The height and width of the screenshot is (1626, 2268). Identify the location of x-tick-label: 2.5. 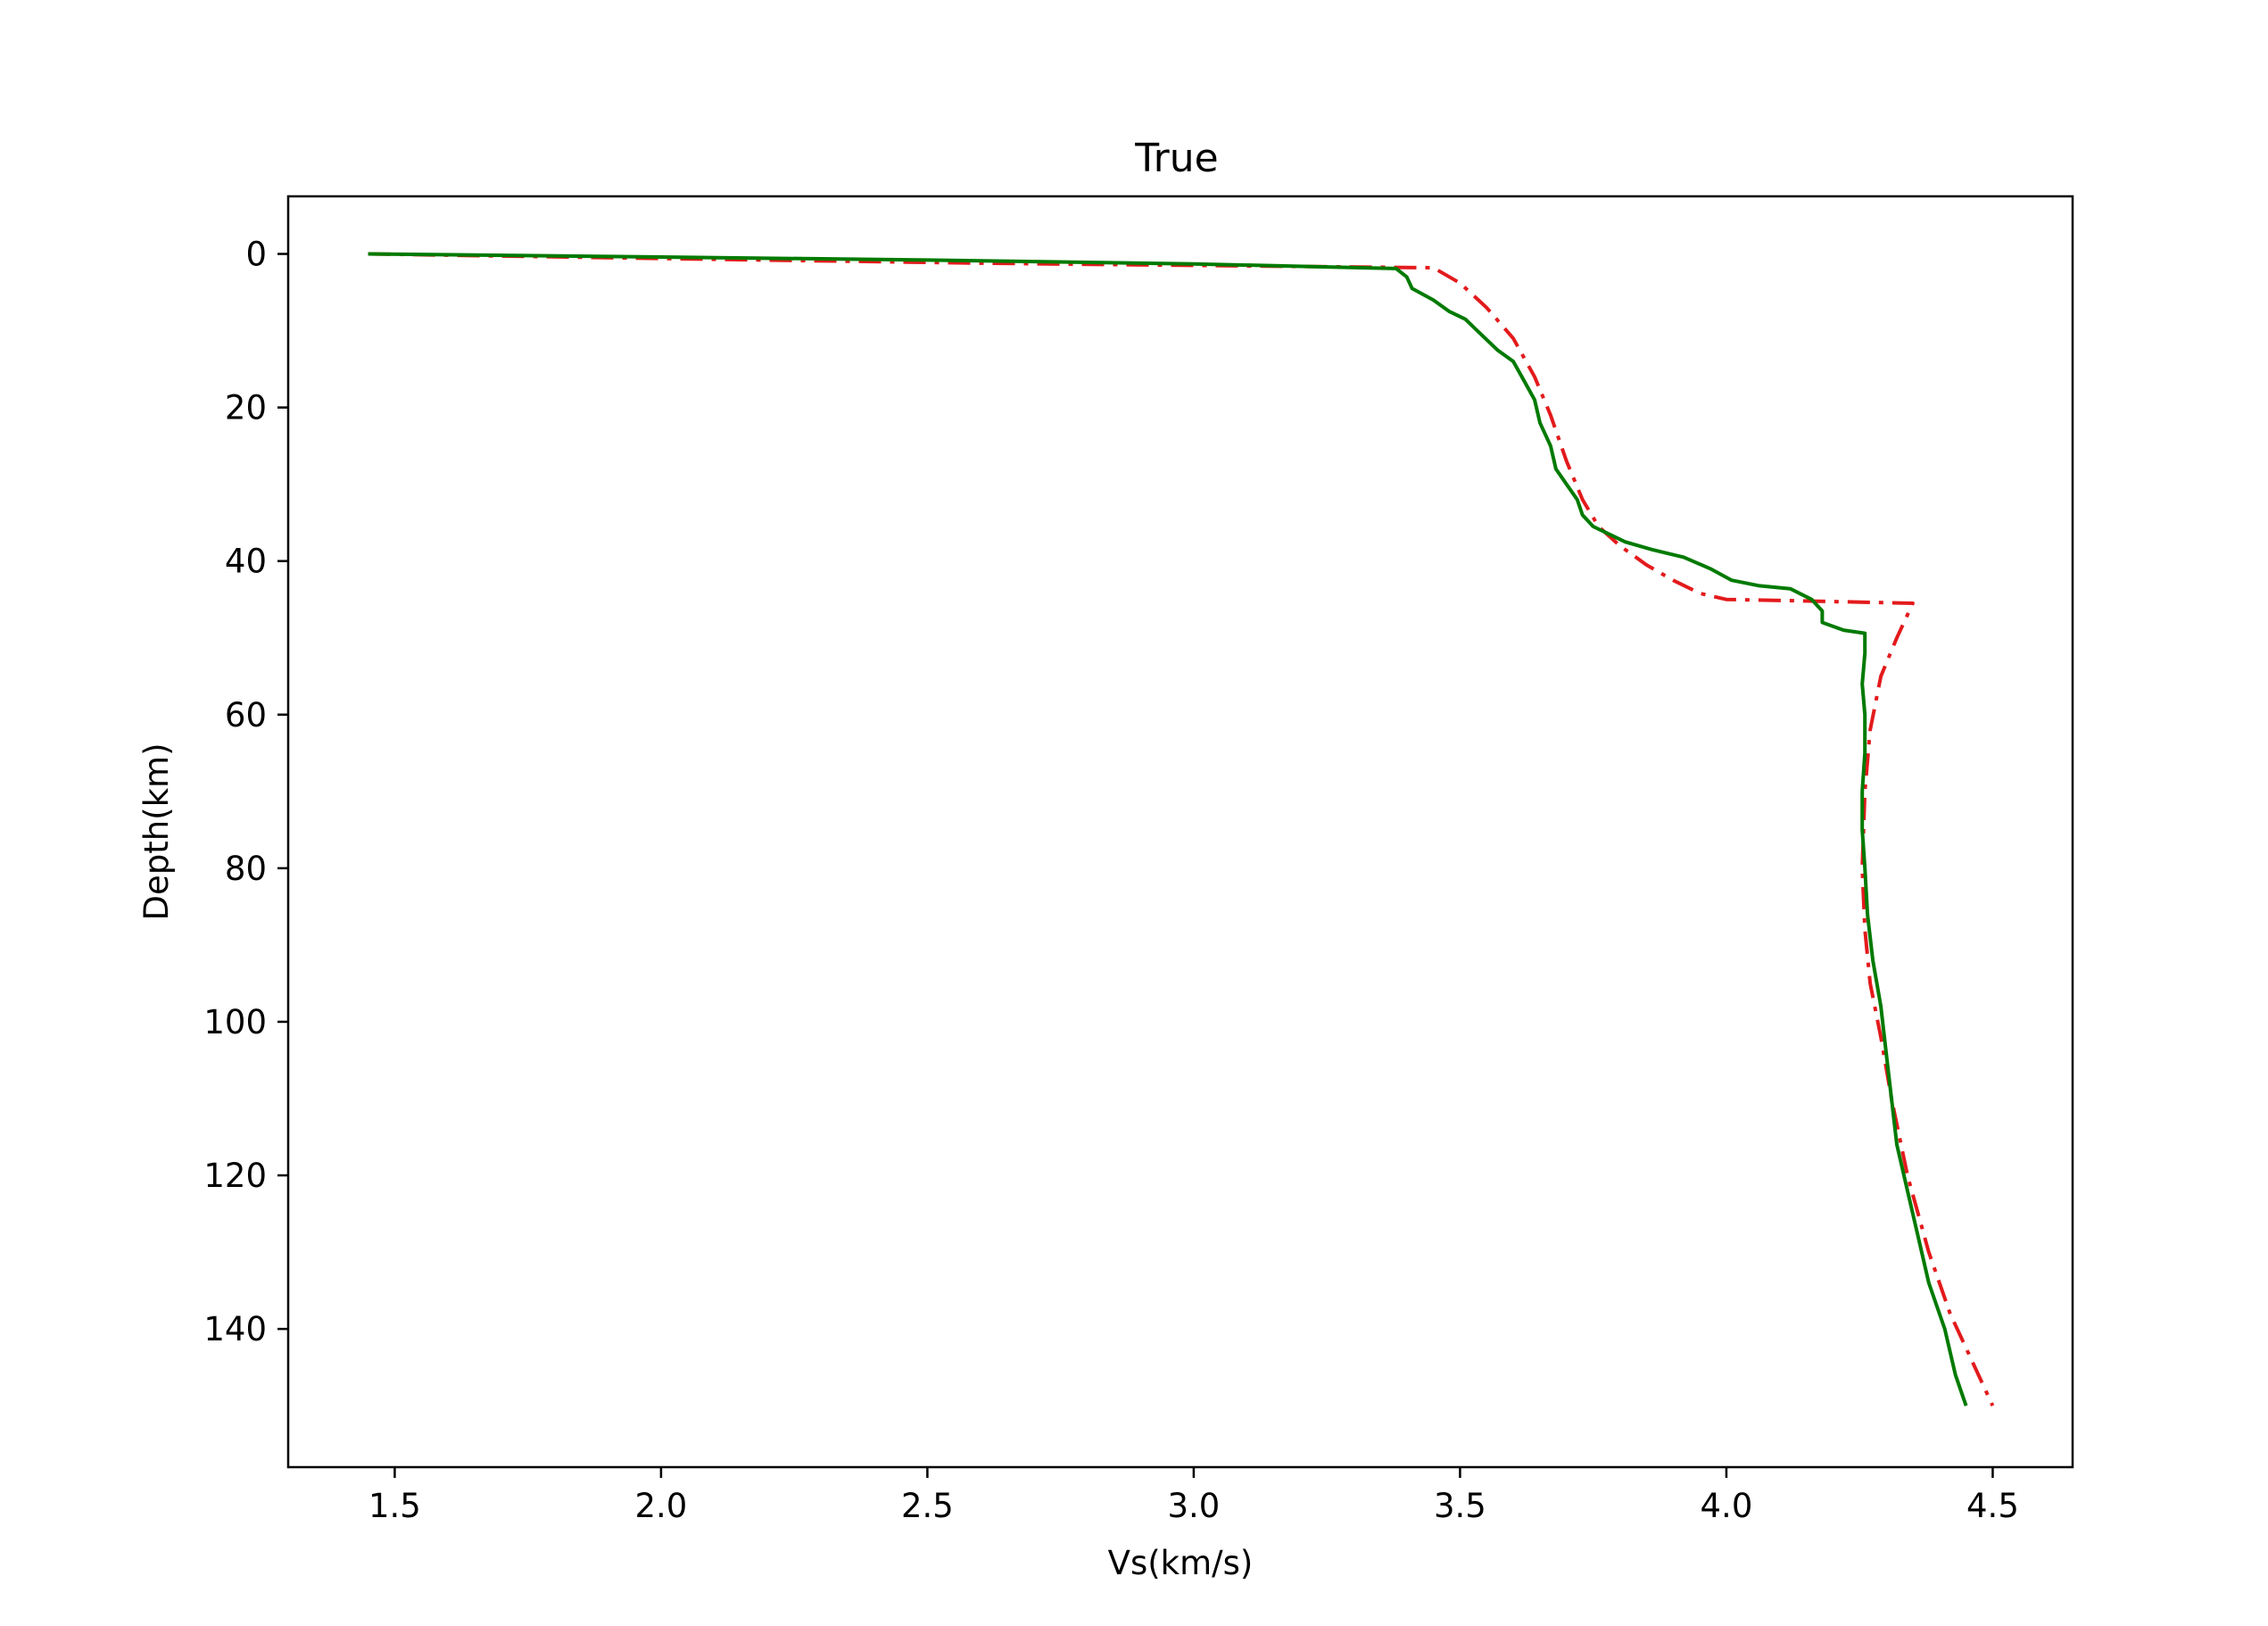
(928, 1506).